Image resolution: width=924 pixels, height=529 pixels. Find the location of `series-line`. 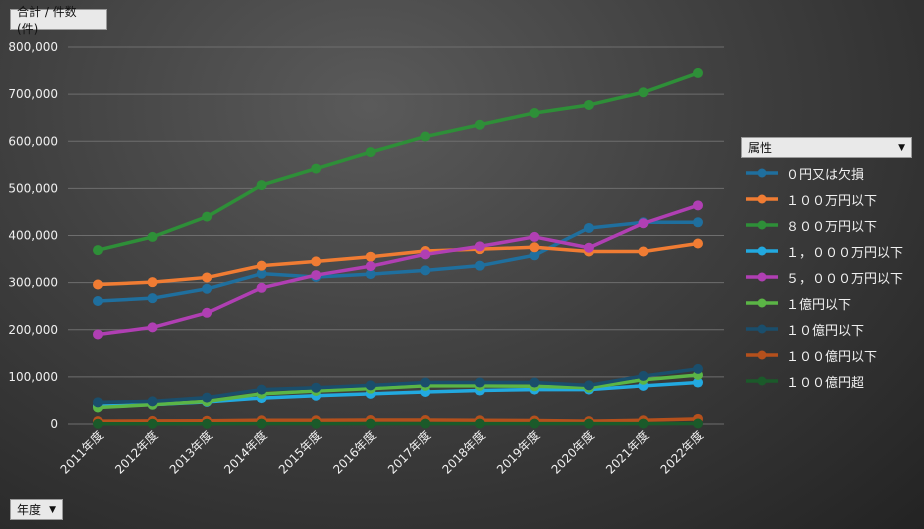

series-line is located at coordinates (398, 391).